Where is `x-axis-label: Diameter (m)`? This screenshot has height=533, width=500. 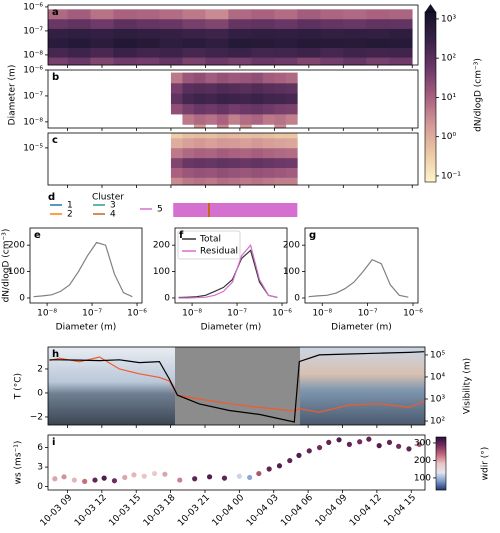 x-axis-label: Diameter (m) is located at coordinates (231, 328).